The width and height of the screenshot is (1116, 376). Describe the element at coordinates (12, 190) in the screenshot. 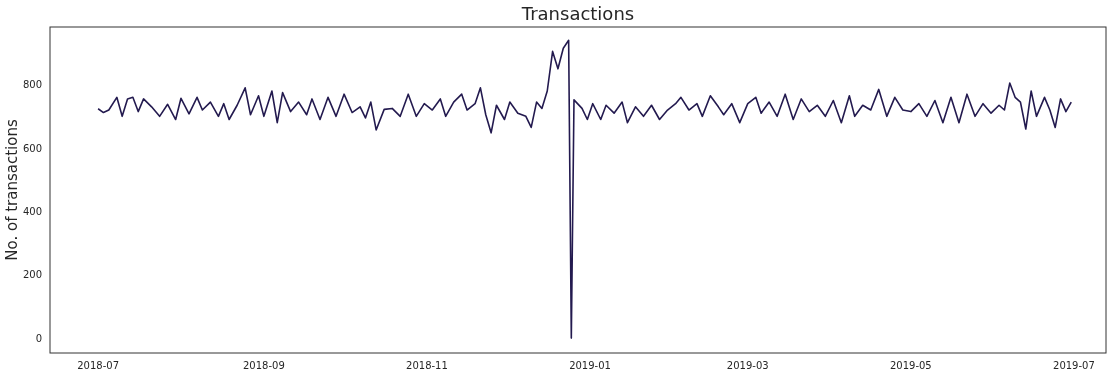

I see `y-axis-title: No. of transactions` at that location.